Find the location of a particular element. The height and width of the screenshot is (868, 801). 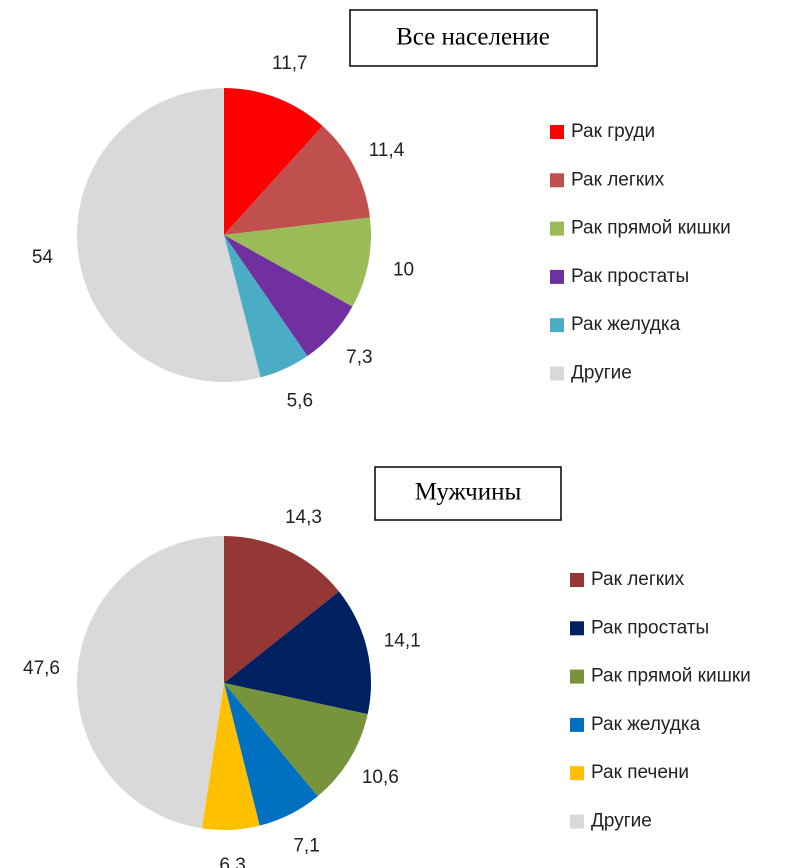

data-label: 54 is located at coordinates (43, 257).